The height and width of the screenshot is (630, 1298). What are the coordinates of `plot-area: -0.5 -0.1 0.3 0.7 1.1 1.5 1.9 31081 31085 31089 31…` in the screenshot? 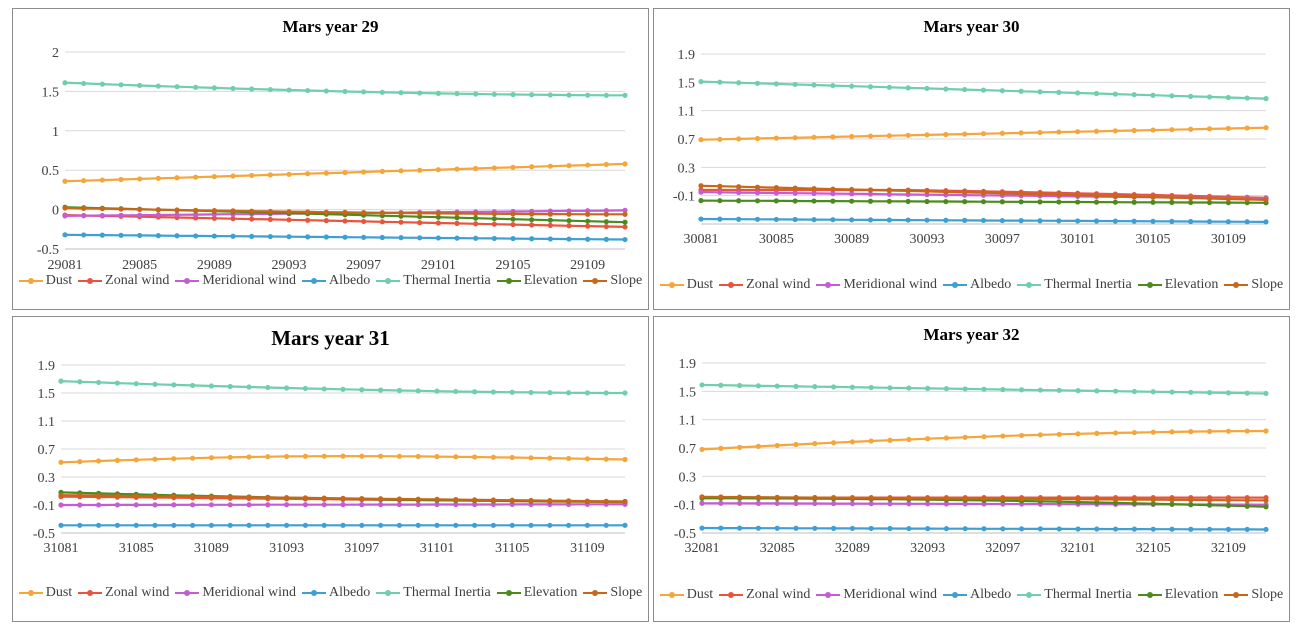 It's located at (330, 457).